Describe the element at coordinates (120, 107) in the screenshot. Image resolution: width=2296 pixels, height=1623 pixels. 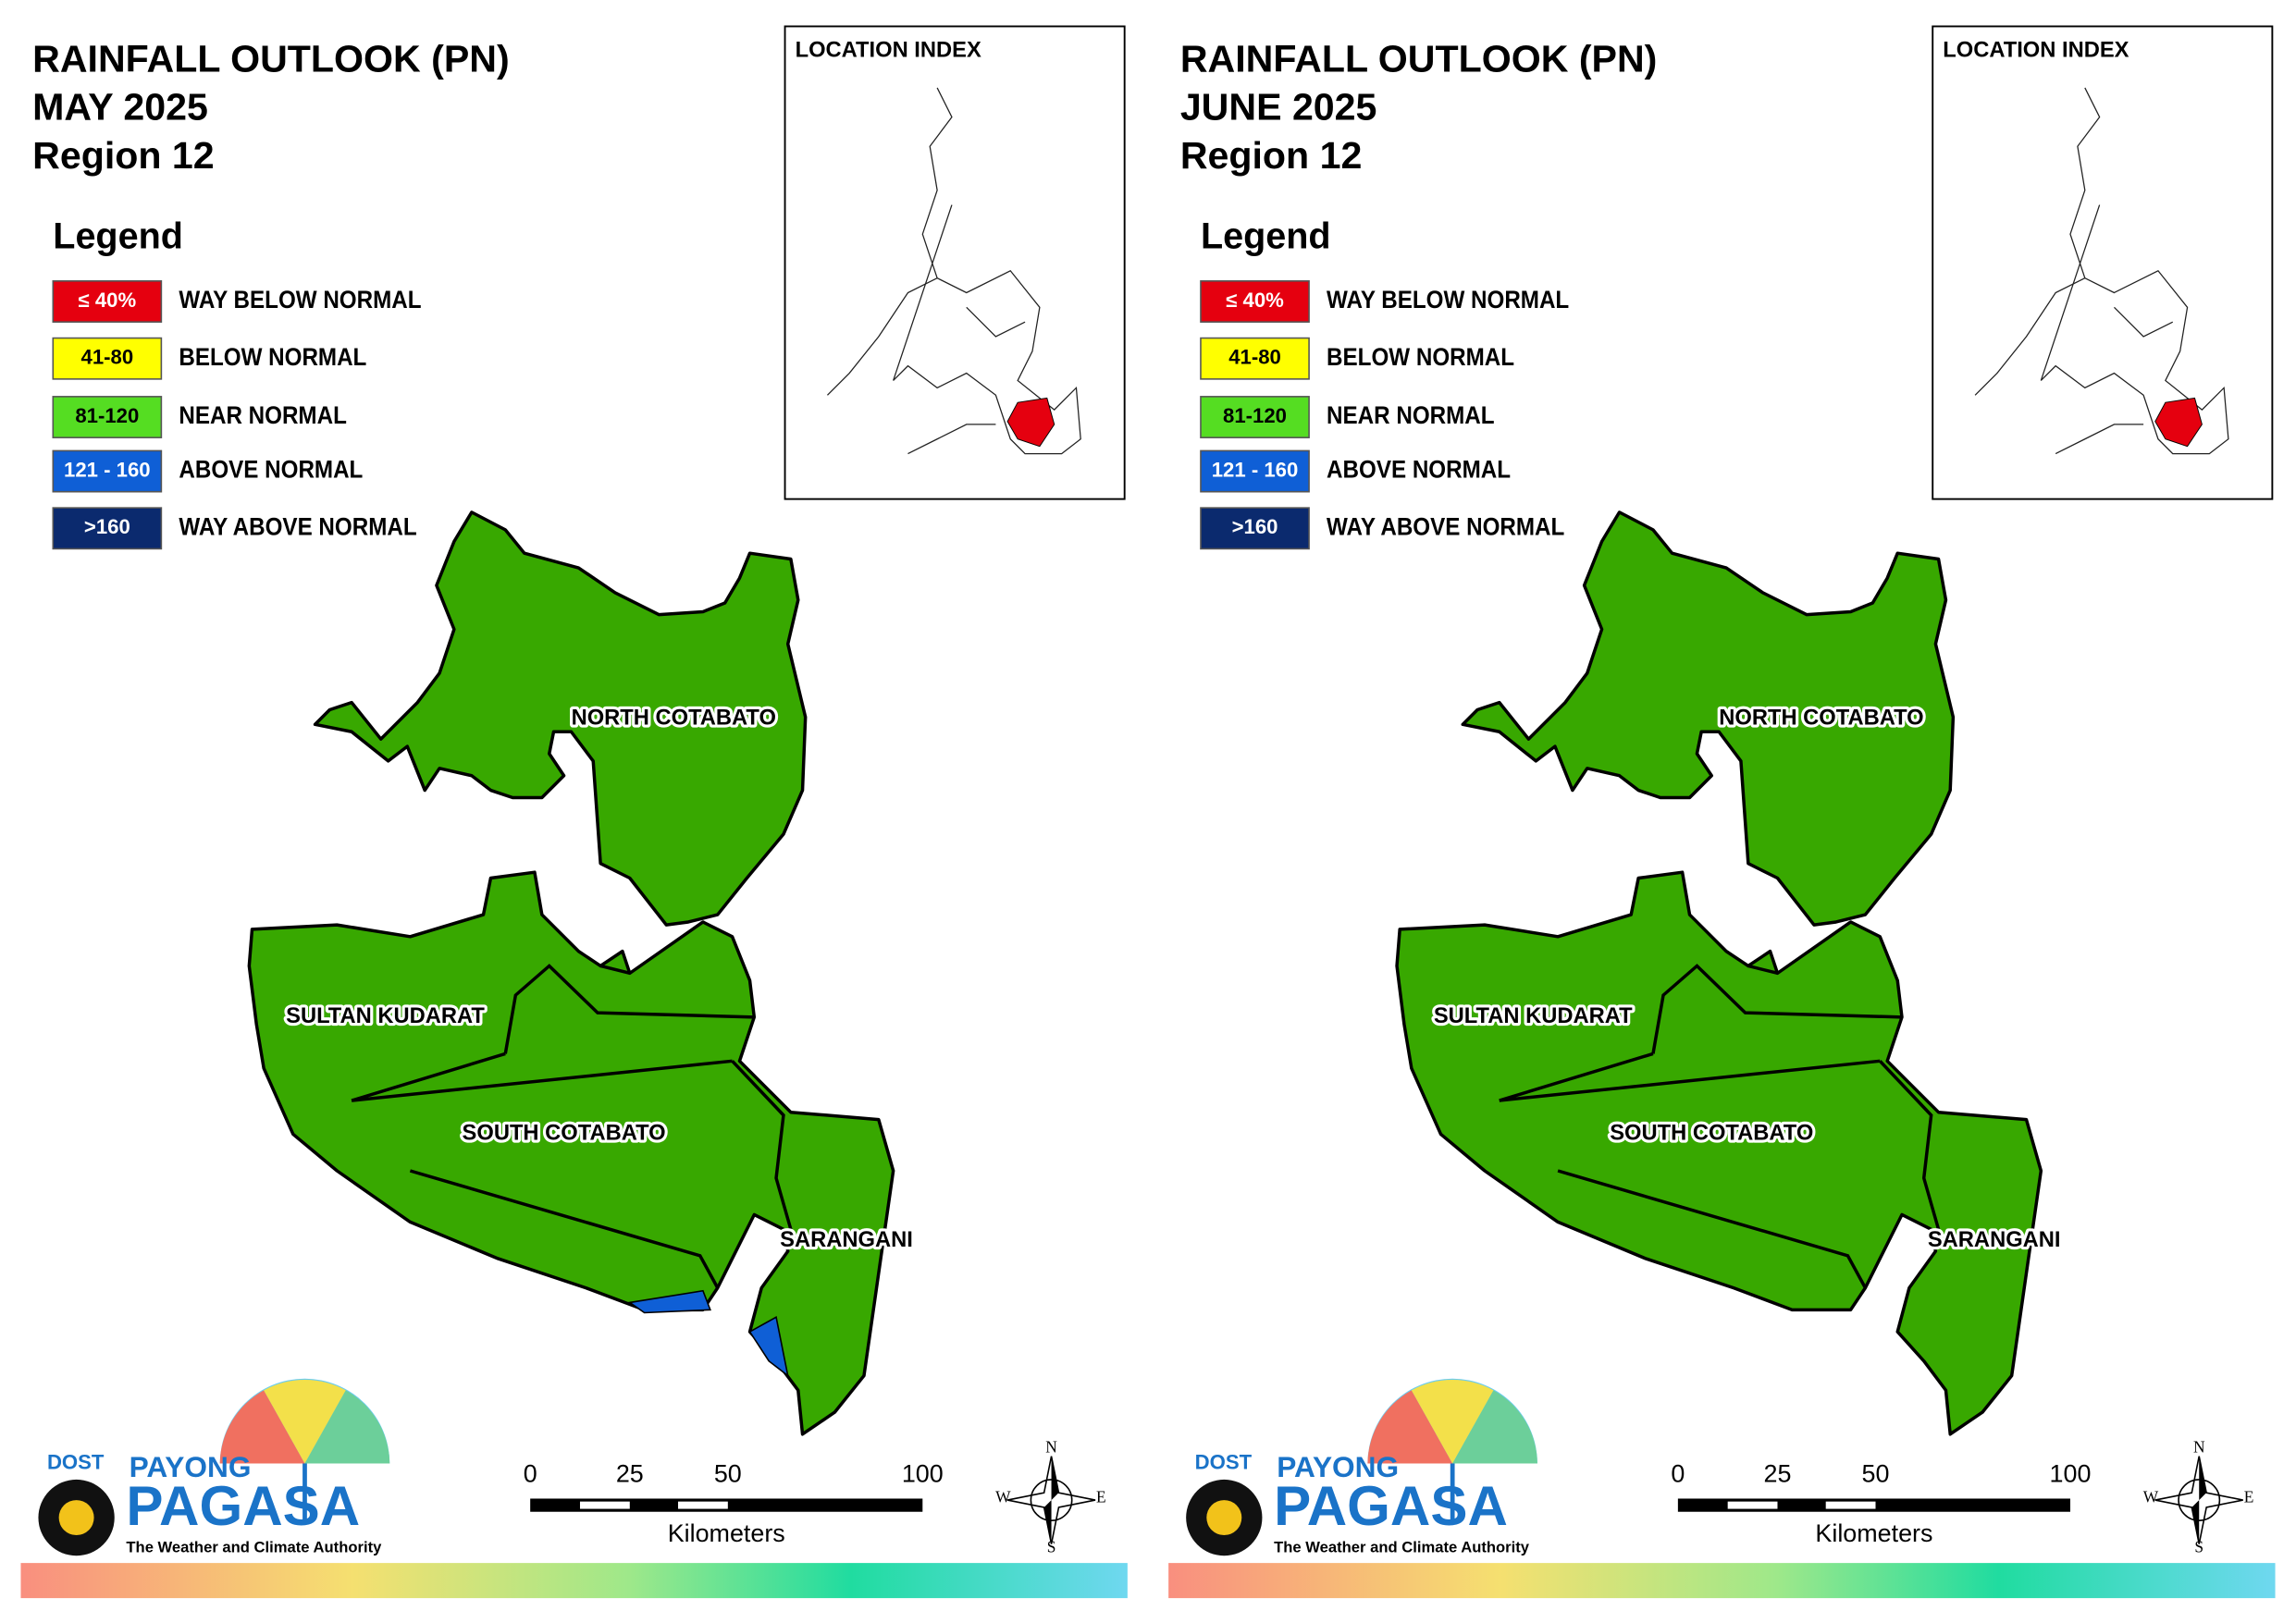
I see `title-line: MAY 2025` at that location.